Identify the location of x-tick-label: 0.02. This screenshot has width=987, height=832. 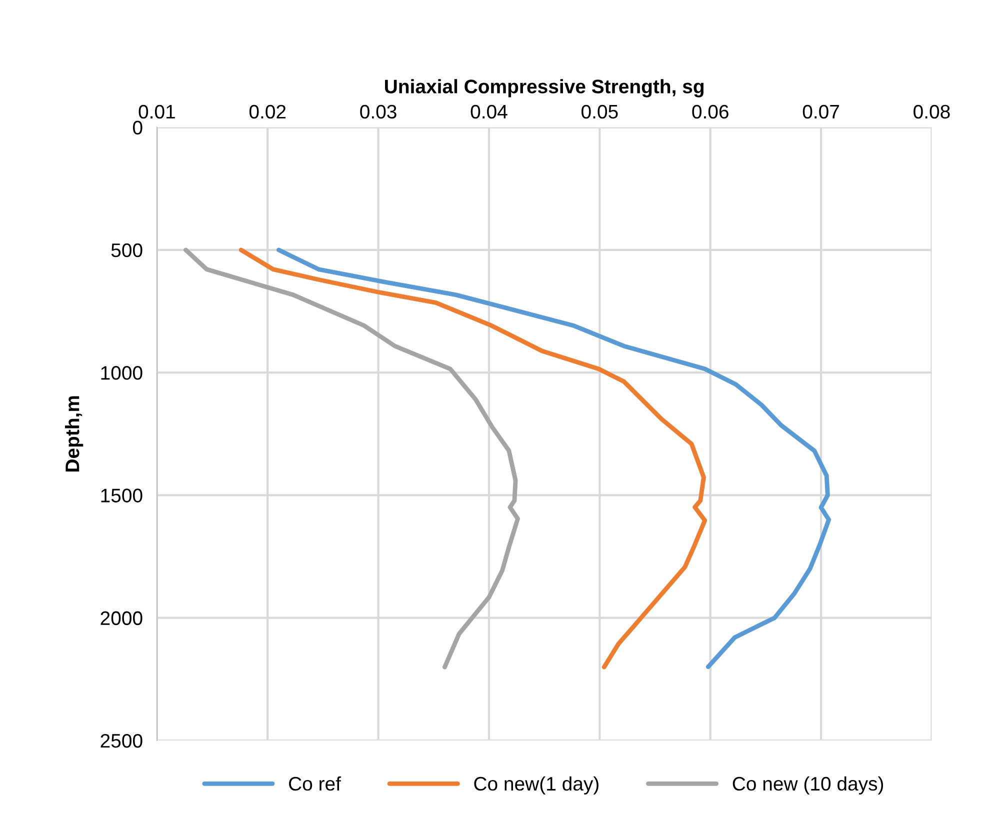
(267, 111).